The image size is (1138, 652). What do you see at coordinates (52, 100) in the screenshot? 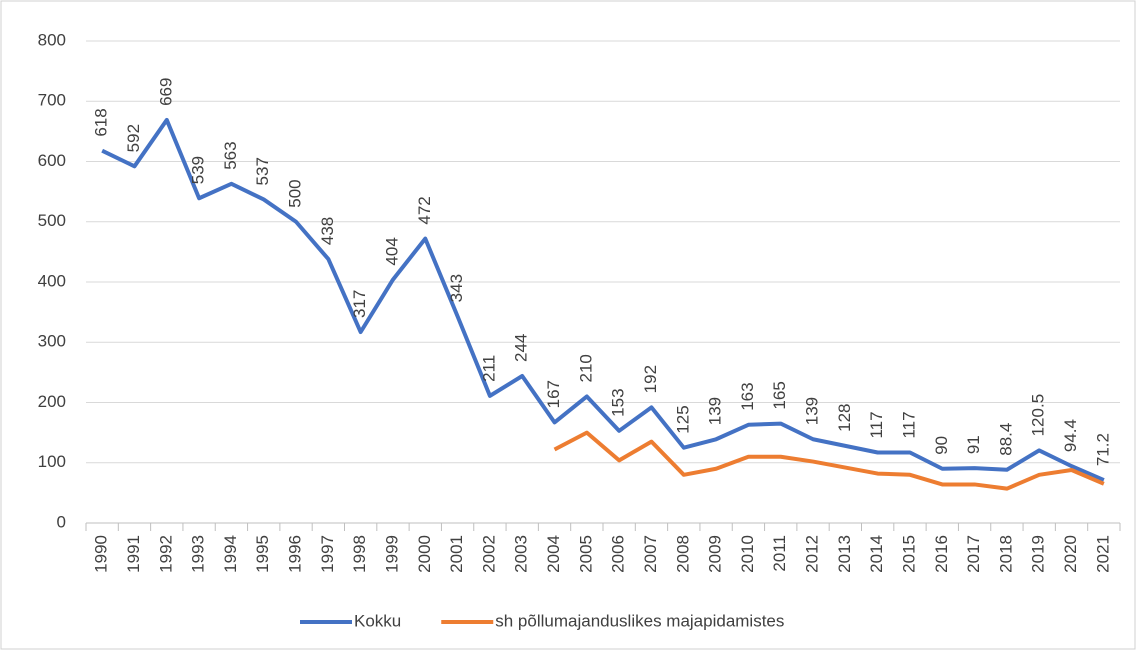
I see `y-tick-label: 700` at bounding box center [52, 100].